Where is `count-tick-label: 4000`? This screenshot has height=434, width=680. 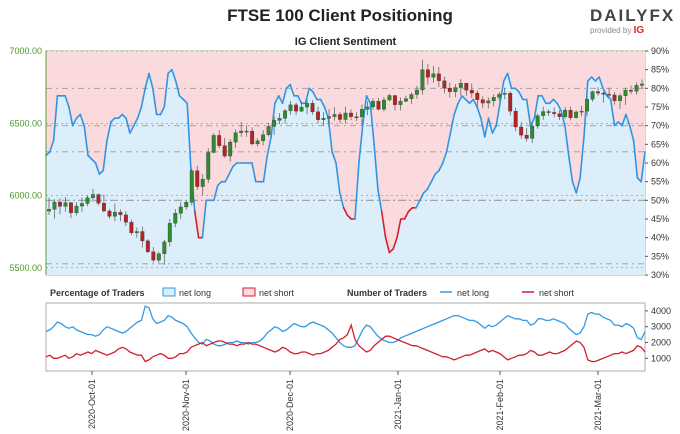 count-tick-label: 4000 is located at coordinates (661, 311).